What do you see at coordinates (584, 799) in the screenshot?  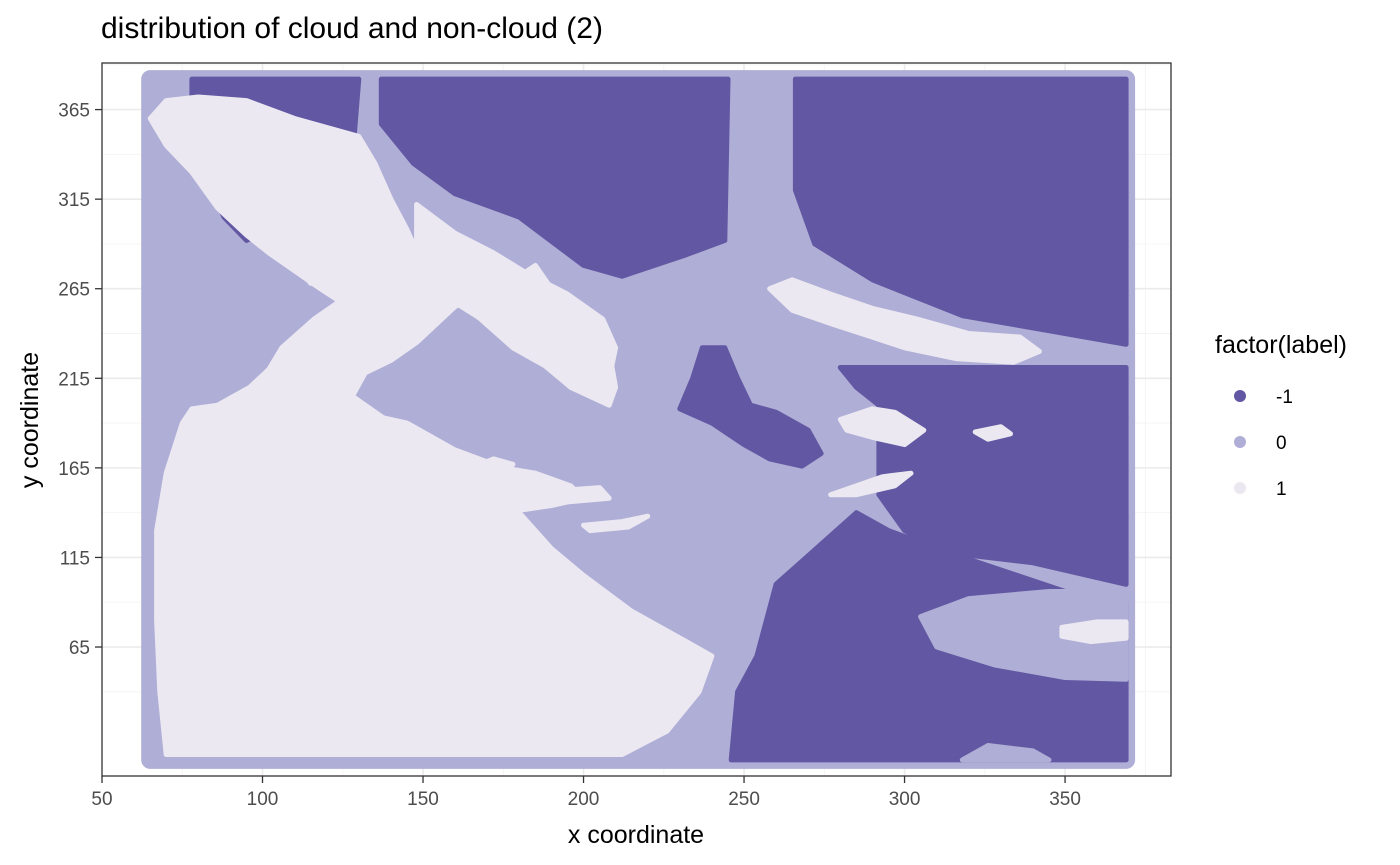 I see `x-tick-label: 200` at bounding box center [584, 799].